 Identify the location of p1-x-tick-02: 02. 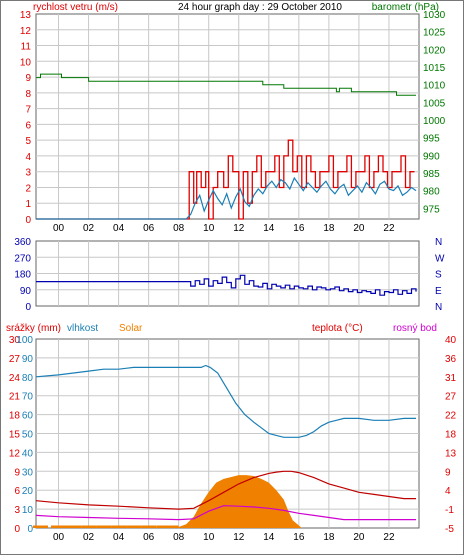
(89, 228).